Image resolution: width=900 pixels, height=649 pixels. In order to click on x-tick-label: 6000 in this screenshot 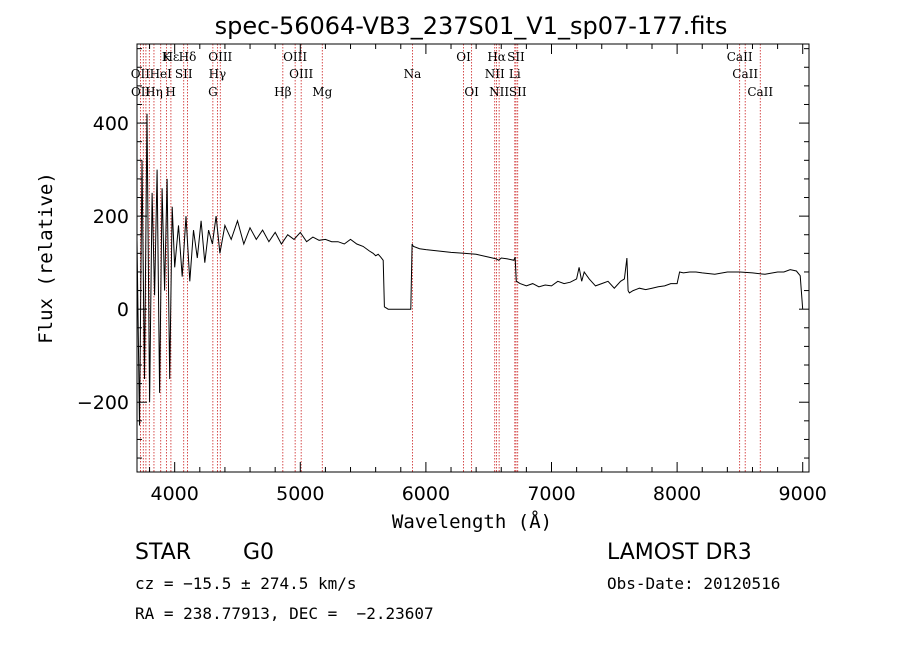, I will do `click(426, 494)`.